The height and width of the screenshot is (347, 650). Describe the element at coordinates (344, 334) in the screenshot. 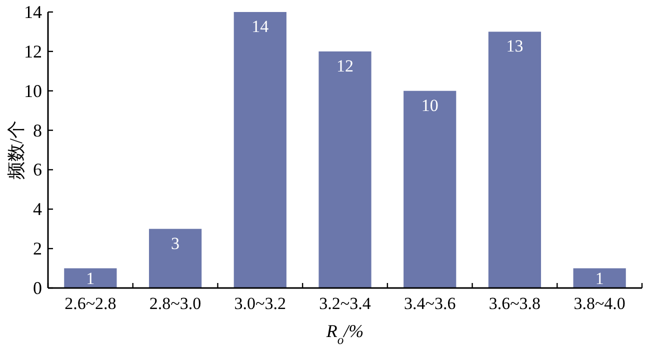

I see `x-axis-title: R$_{o}$/%` at that location.